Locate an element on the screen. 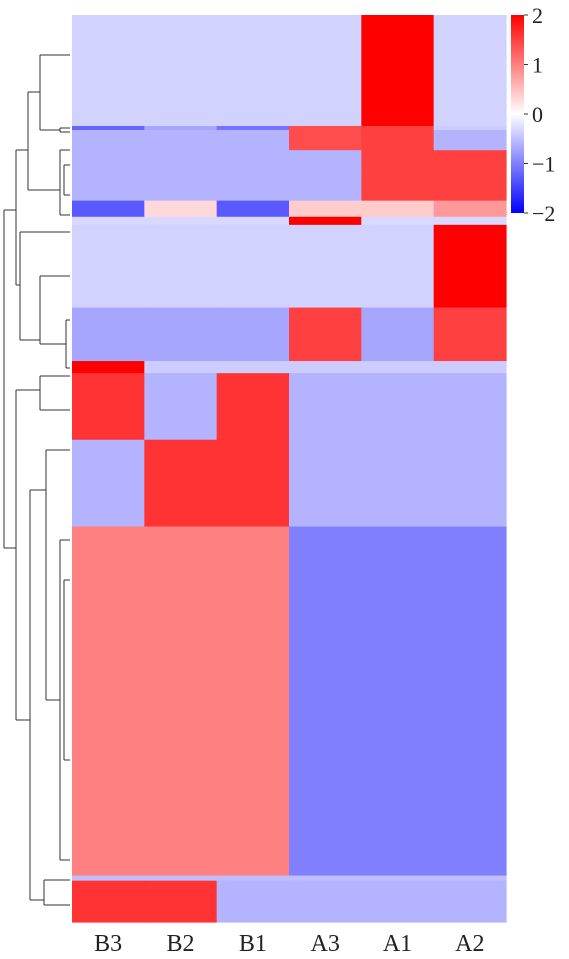 This screenshot has width=569, height=959. scale-tick-label: −1 is located at coordinates (543, 164).